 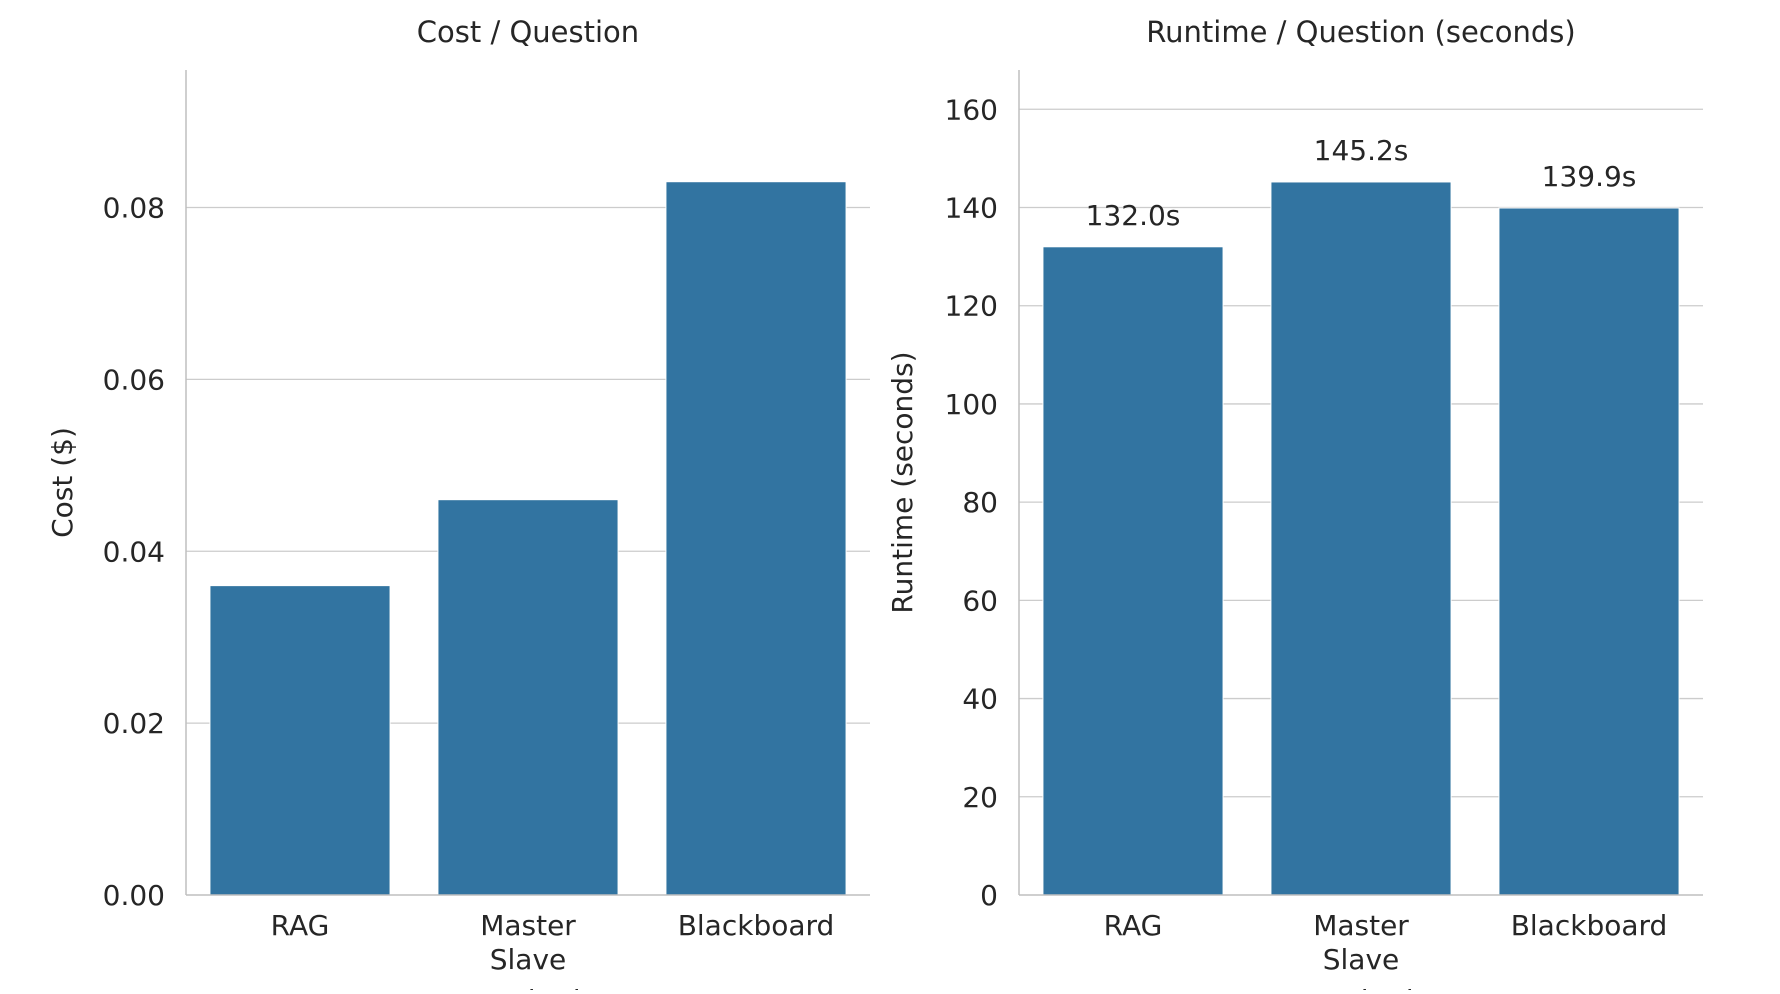 What do you see at coordinates (134, 895) in the screenshot?
I see `y-tick-label: 0.00` at bounding box center [134, 895].